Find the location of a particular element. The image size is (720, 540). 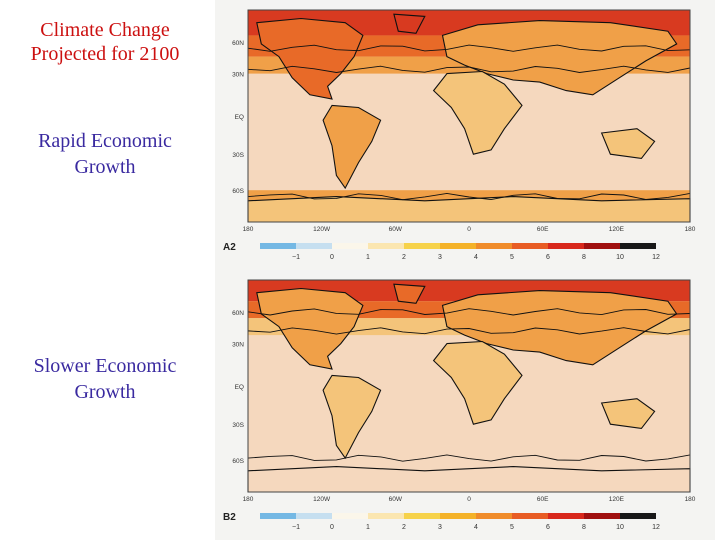

title-line-2: Projected for 2100 is located at coordinates (105, 54).